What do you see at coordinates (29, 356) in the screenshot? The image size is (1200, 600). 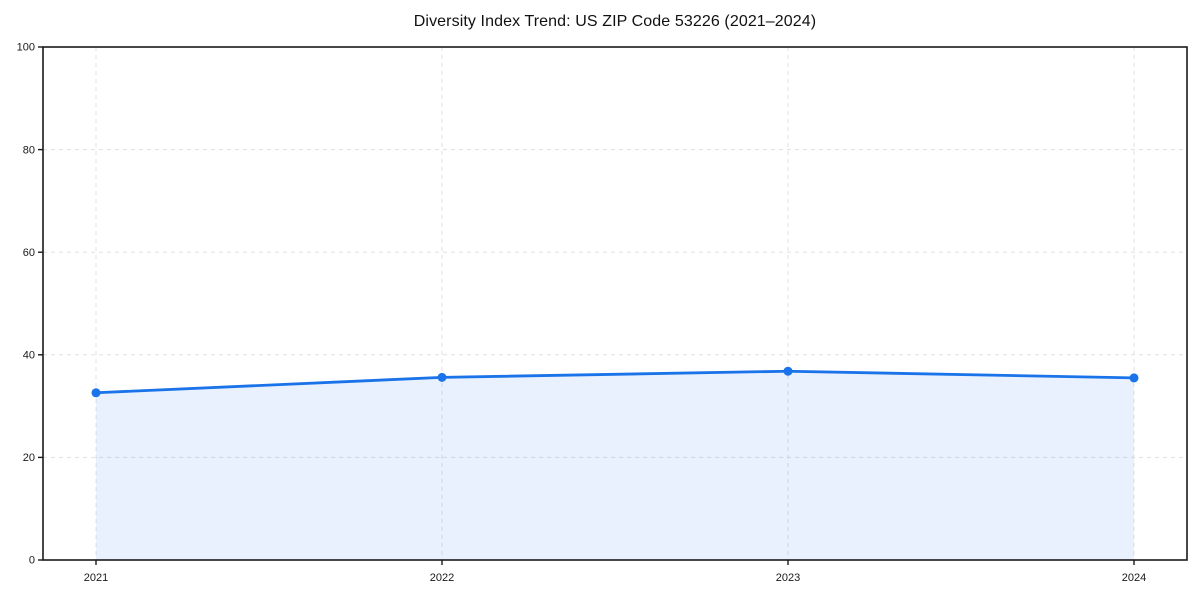 I see `y-tick-label: 40` at bounding box center [29, 356].